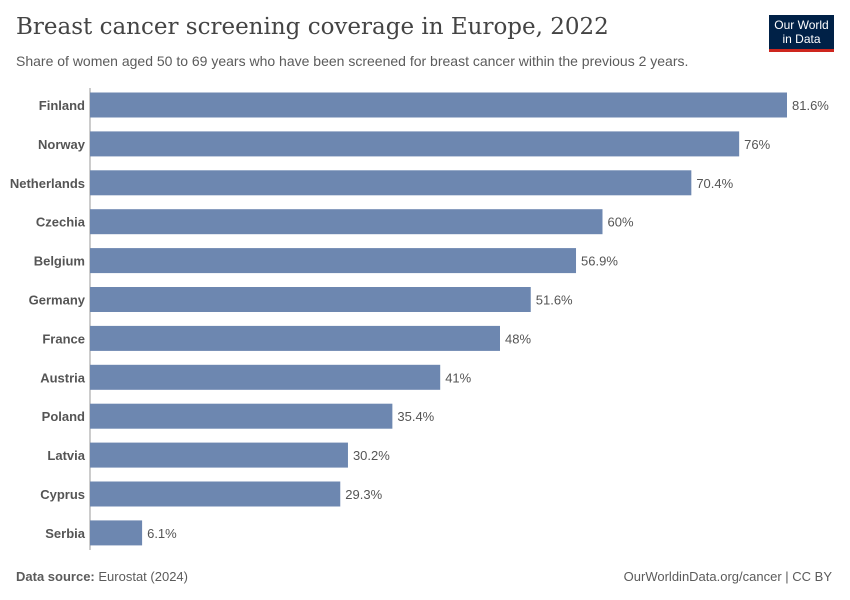  I want to click on value-label: 35.4%, so click(415, 416).